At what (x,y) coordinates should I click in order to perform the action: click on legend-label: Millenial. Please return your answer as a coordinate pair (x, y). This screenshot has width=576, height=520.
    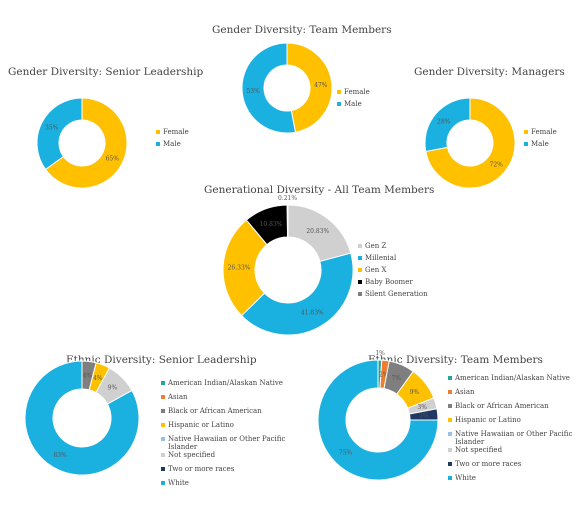
    Looking at the image, I should click on (381, 258).